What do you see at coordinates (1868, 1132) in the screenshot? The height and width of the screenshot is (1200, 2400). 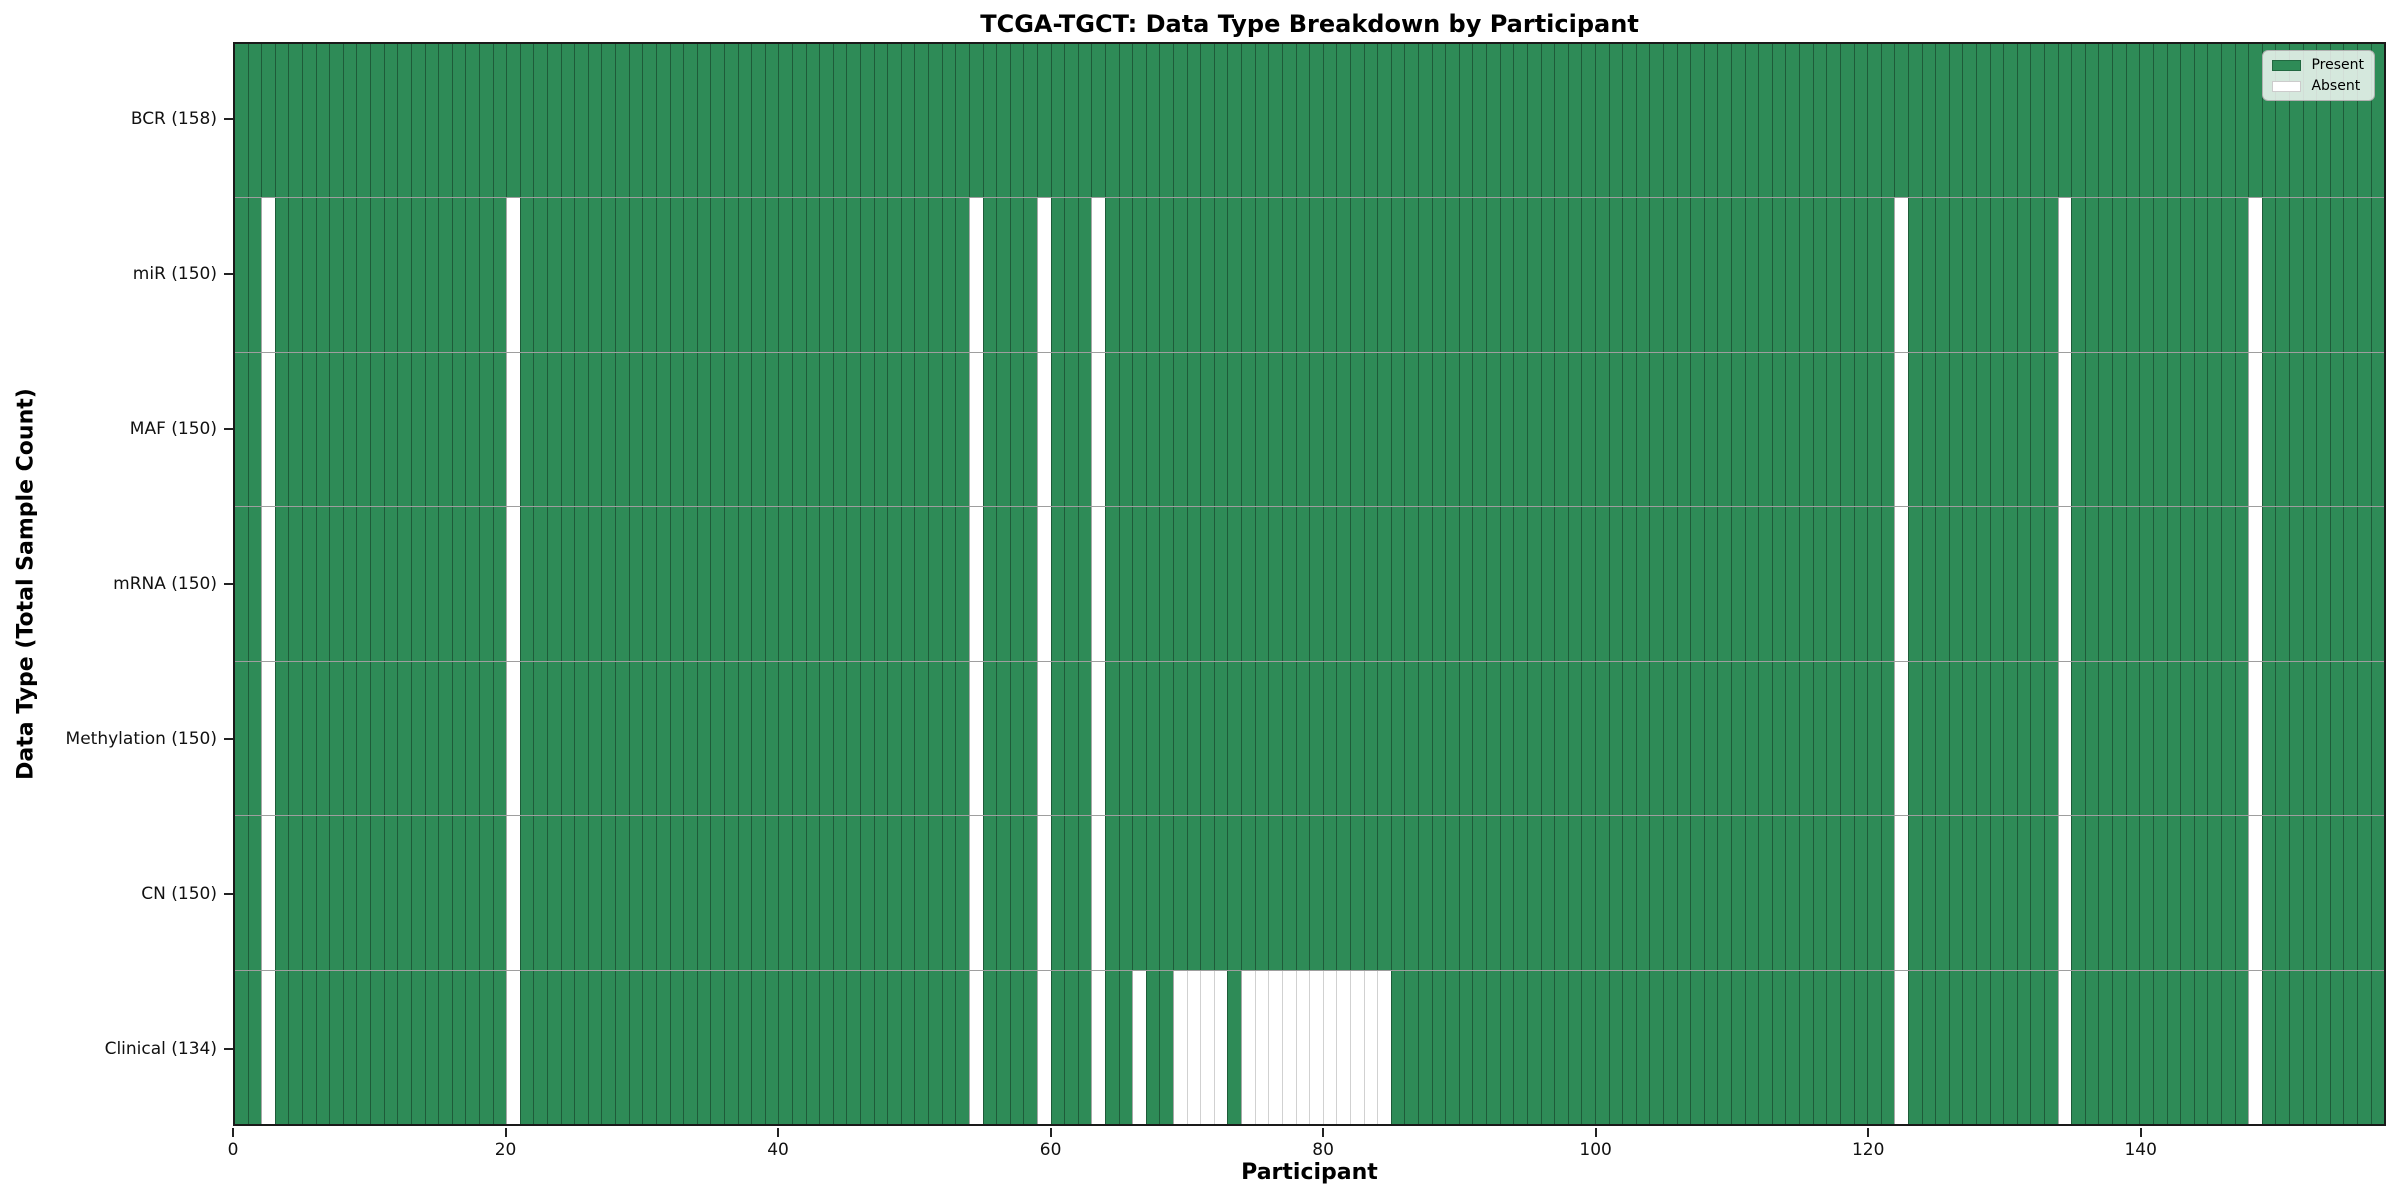 I see `x-tick-mark` at bounding box center [1868, 1132].